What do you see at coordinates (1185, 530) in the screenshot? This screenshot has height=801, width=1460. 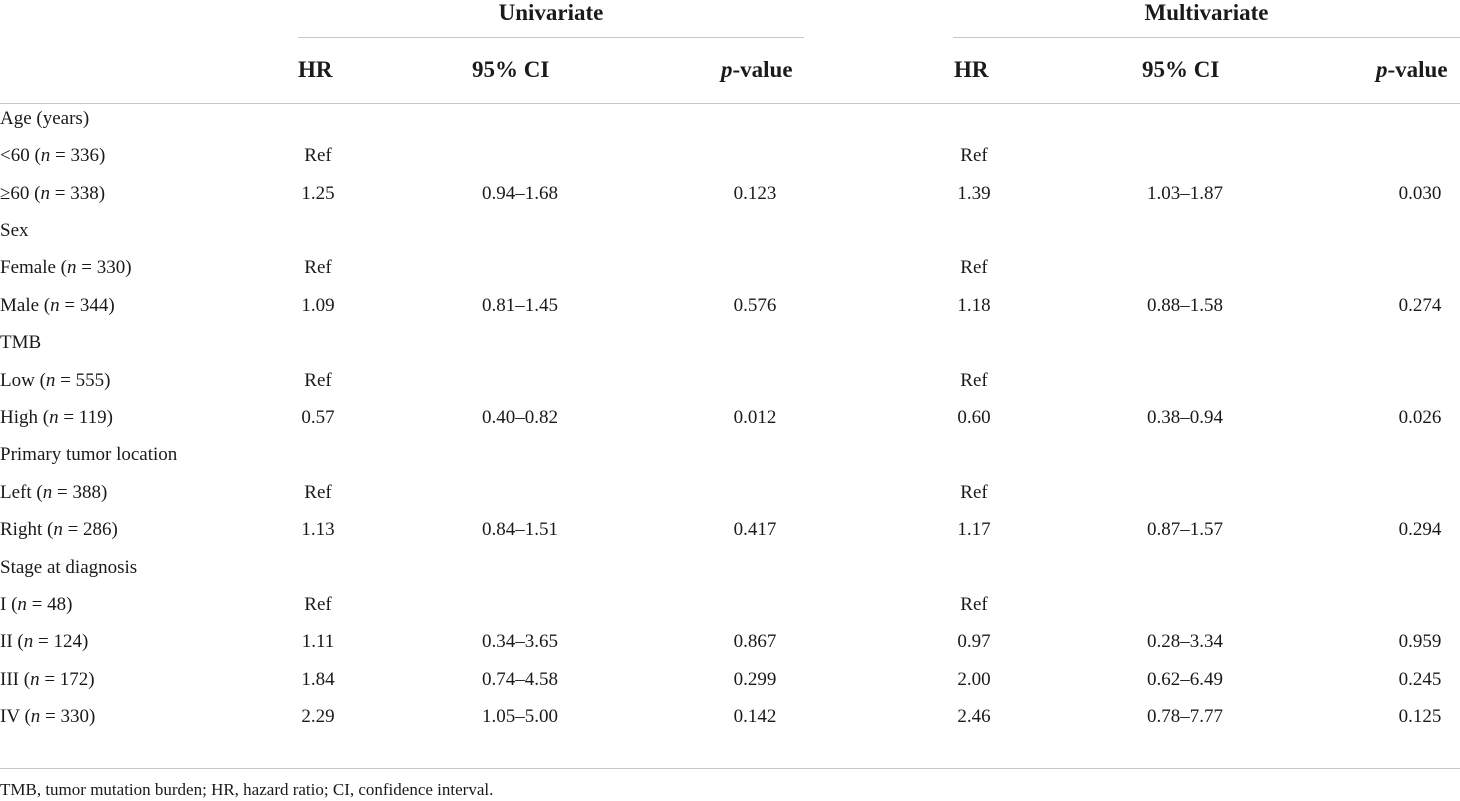 I see `multivariate-ci: 0.87–1.57` at bounding box center [1185, 530].